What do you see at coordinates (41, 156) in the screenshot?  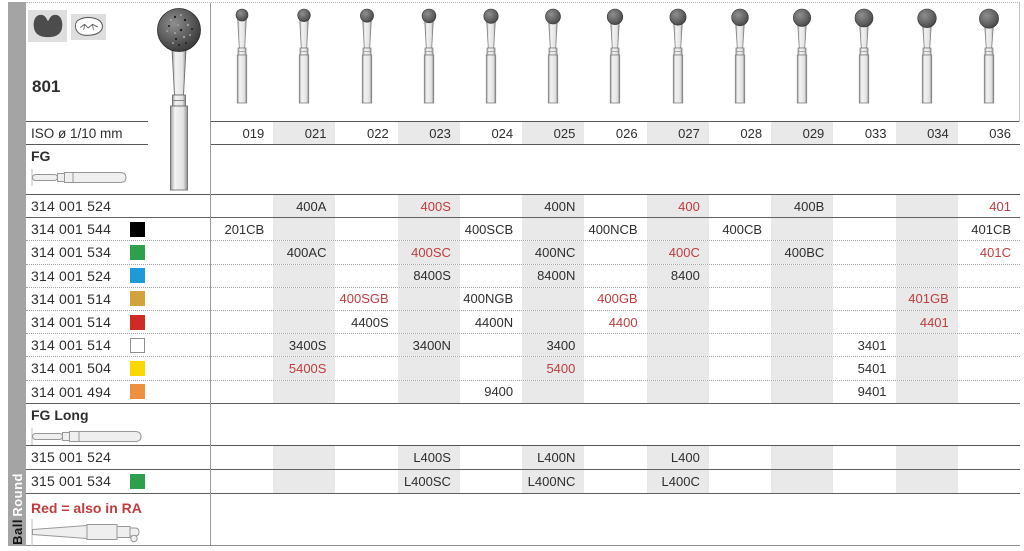 I see `fg-section-label: FG` at bounding box center [41, 156].